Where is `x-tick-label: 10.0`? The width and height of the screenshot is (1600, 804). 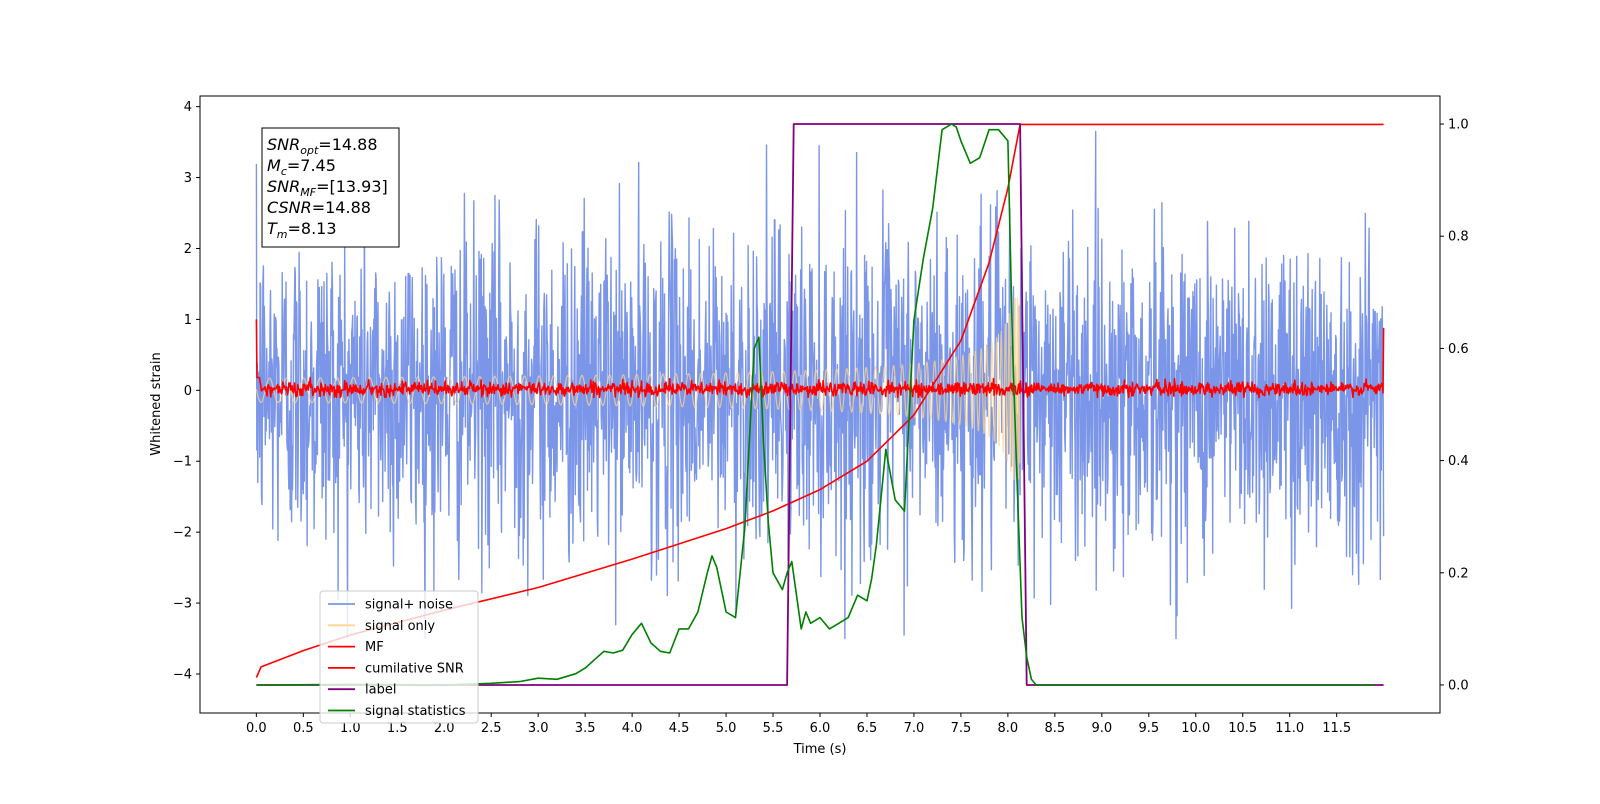 x-tick-label: 10.0 is located at coordinates (1195, 728).